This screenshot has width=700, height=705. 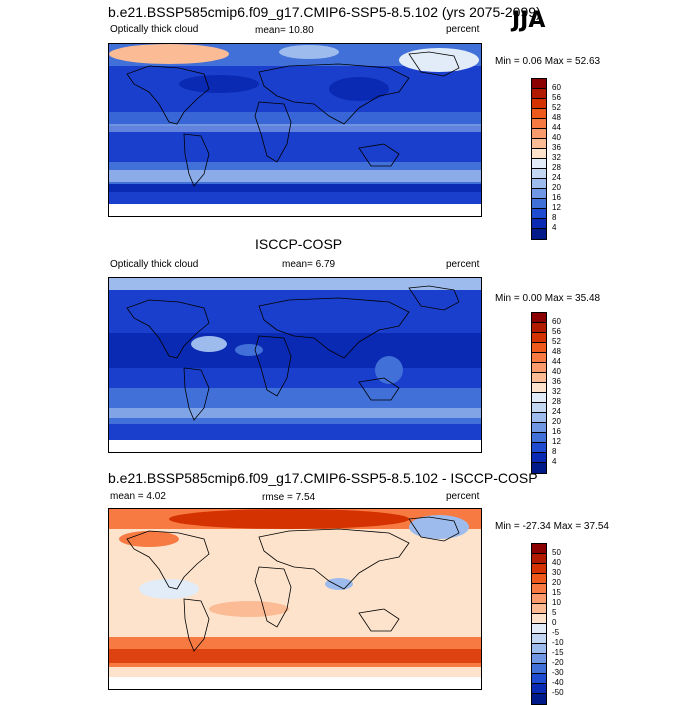 I want to click on panel2-colorbar-labels: 60 56 52 48 44 40 36 32 28 24 20 16 12 8 4, so click(x=556, y=392).